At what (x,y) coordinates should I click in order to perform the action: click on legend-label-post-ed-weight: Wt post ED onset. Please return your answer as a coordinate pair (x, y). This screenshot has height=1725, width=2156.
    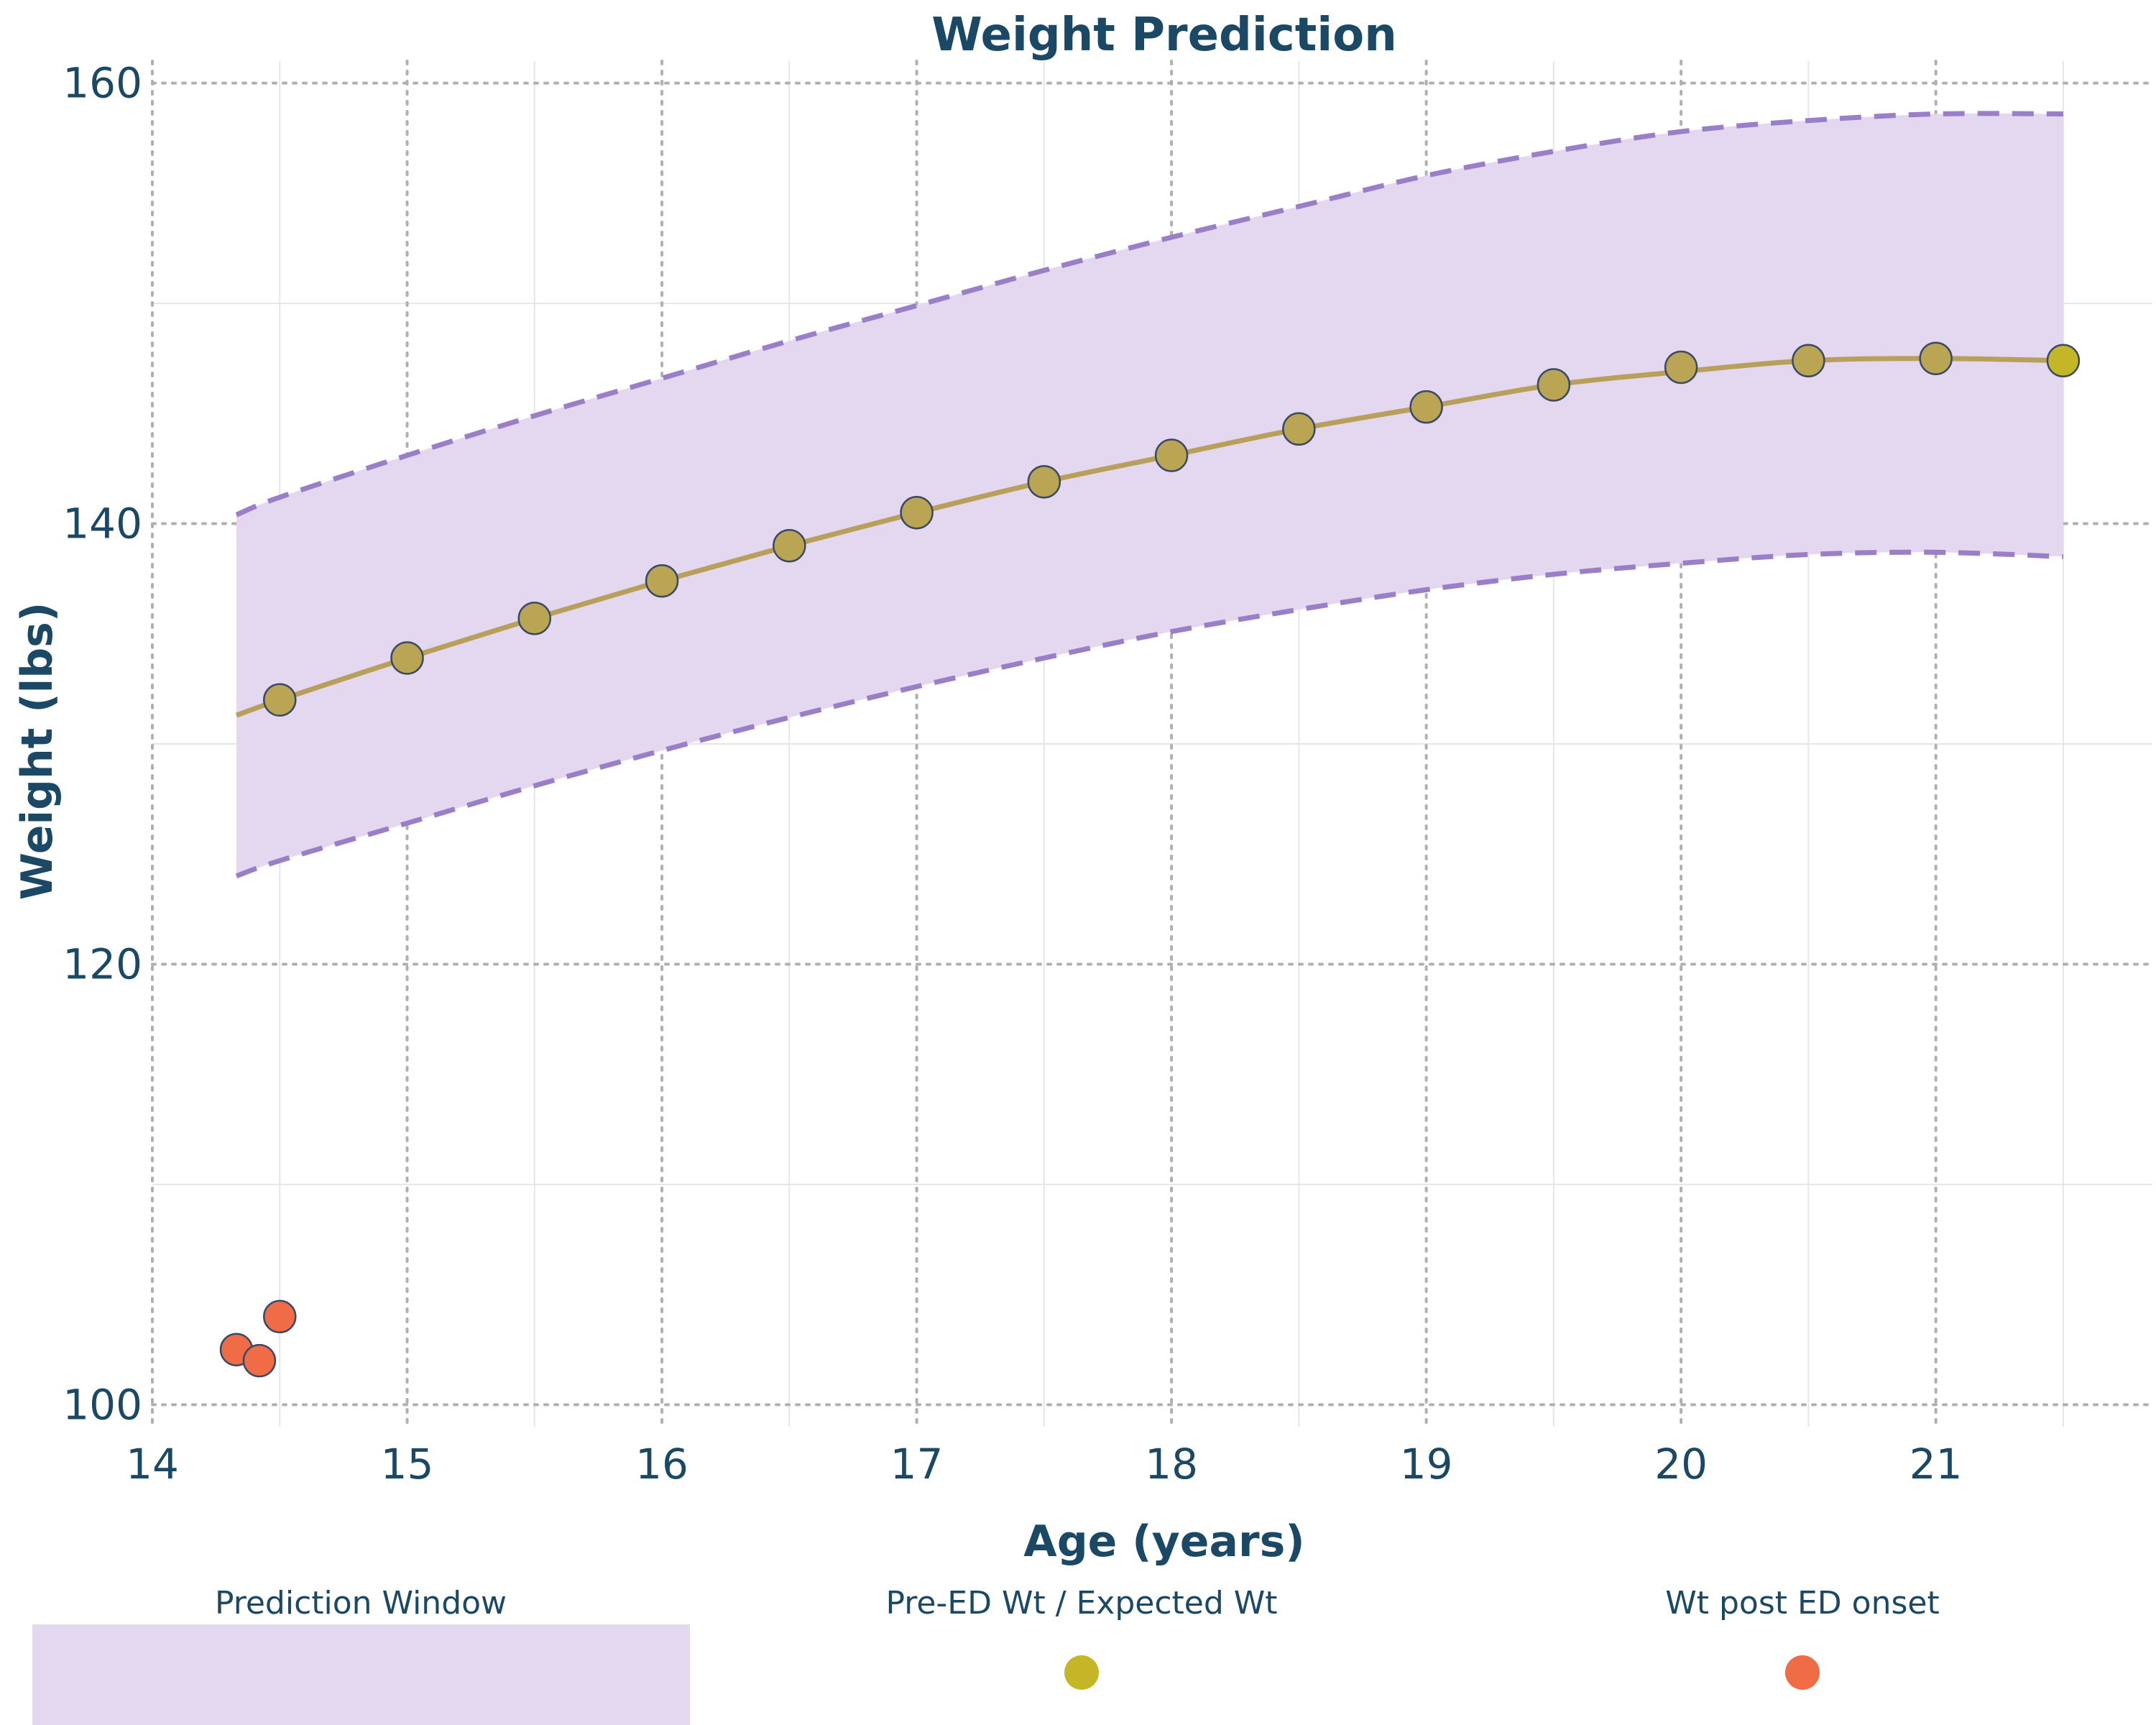
    Looking at the image, I should click on (1802, 1603).